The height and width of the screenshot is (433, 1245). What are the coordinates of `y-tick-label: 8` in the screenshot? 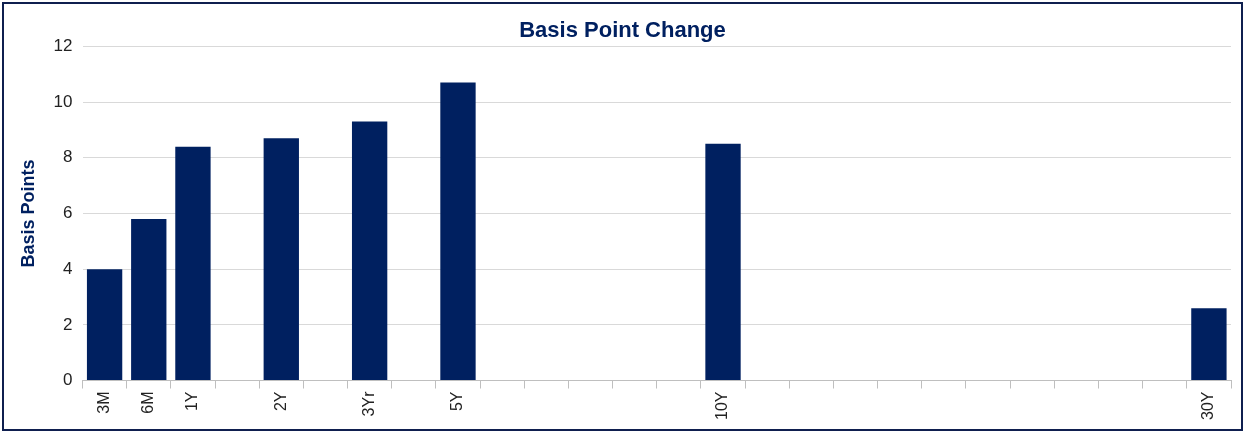 It's located at (68, 157).